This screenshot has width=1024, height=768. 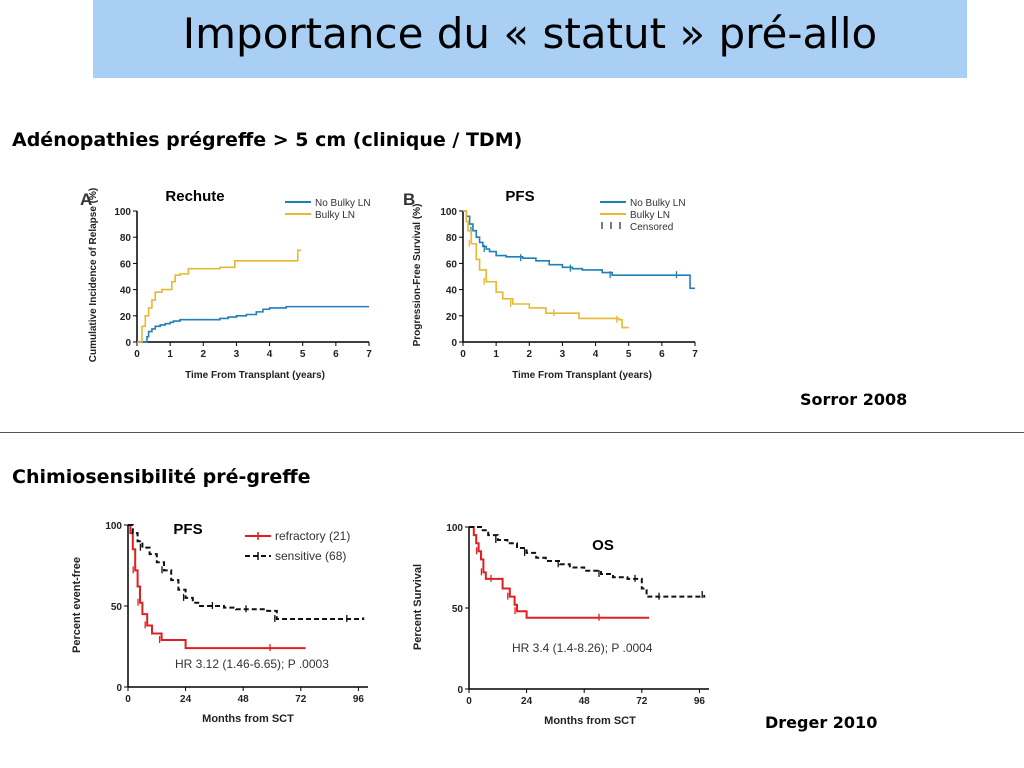 What do you see at coordinates (452, 317) in the screenshot?
I see `chart-b-y-tick-label: 20` at bounding box center [452, 317].